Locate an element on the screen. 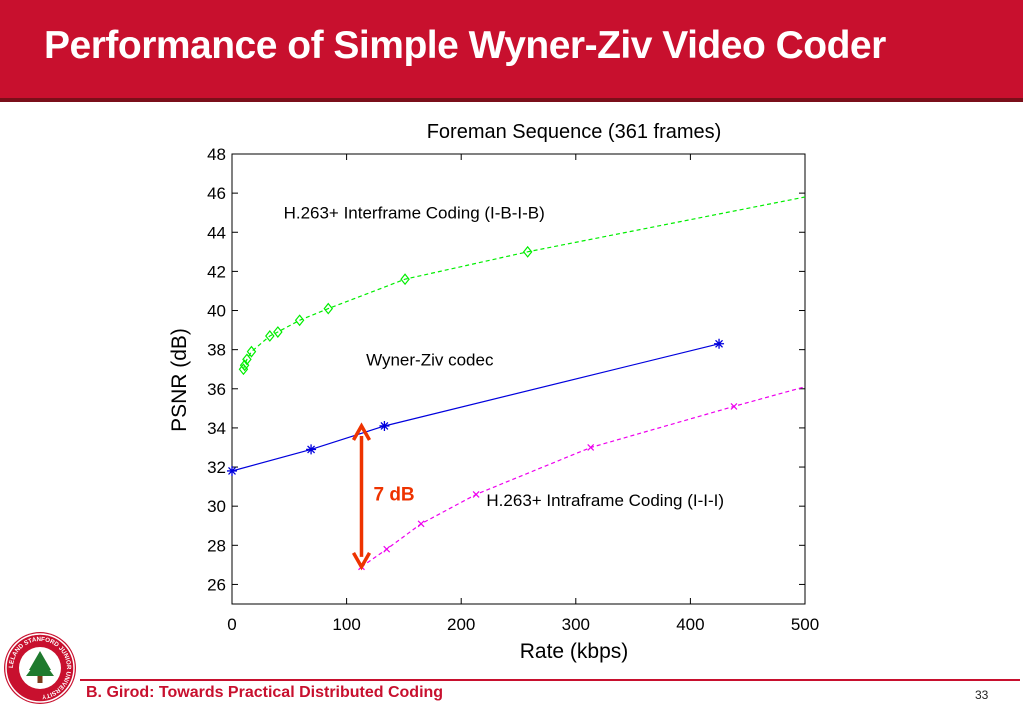 Image resolution: width=1023 pixels, height=708 pixels. difference-arrow: 7 dB is located at coordinates (383, 496).